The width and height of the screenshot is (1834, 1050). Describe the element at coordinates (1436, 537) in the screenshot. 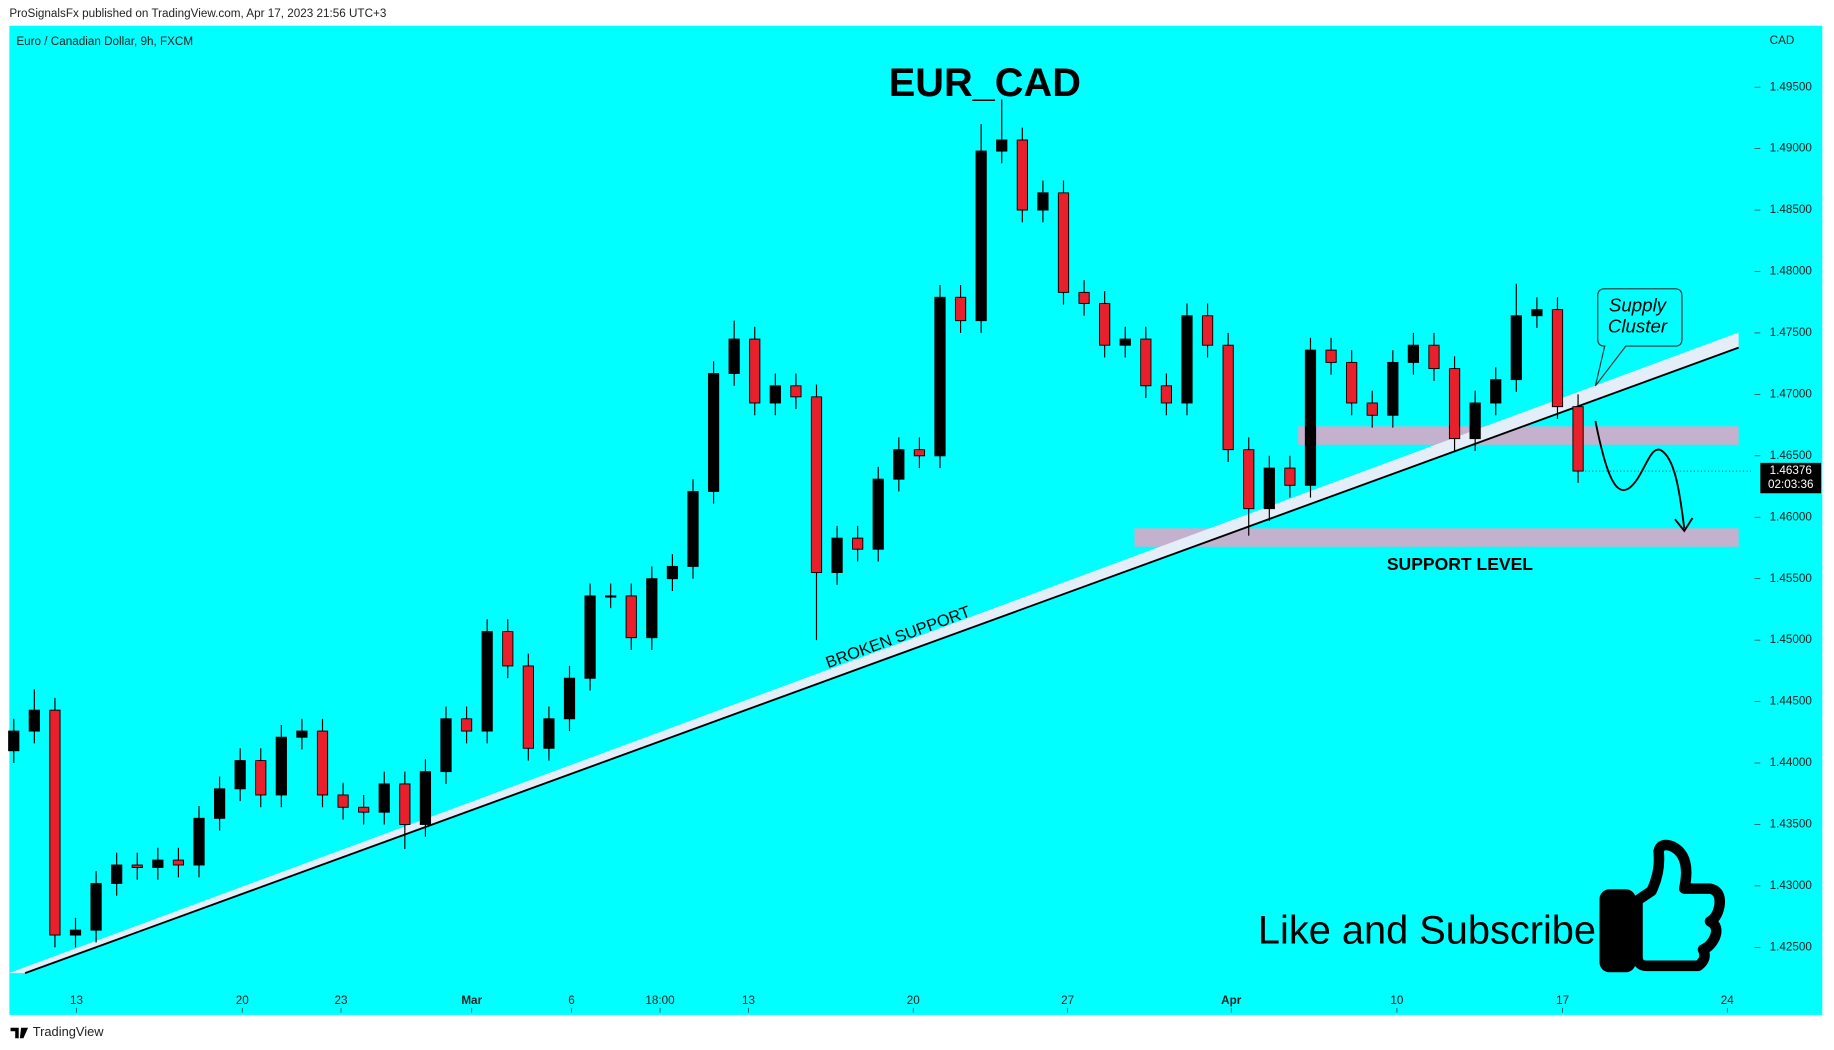

I see `zone` at that location.